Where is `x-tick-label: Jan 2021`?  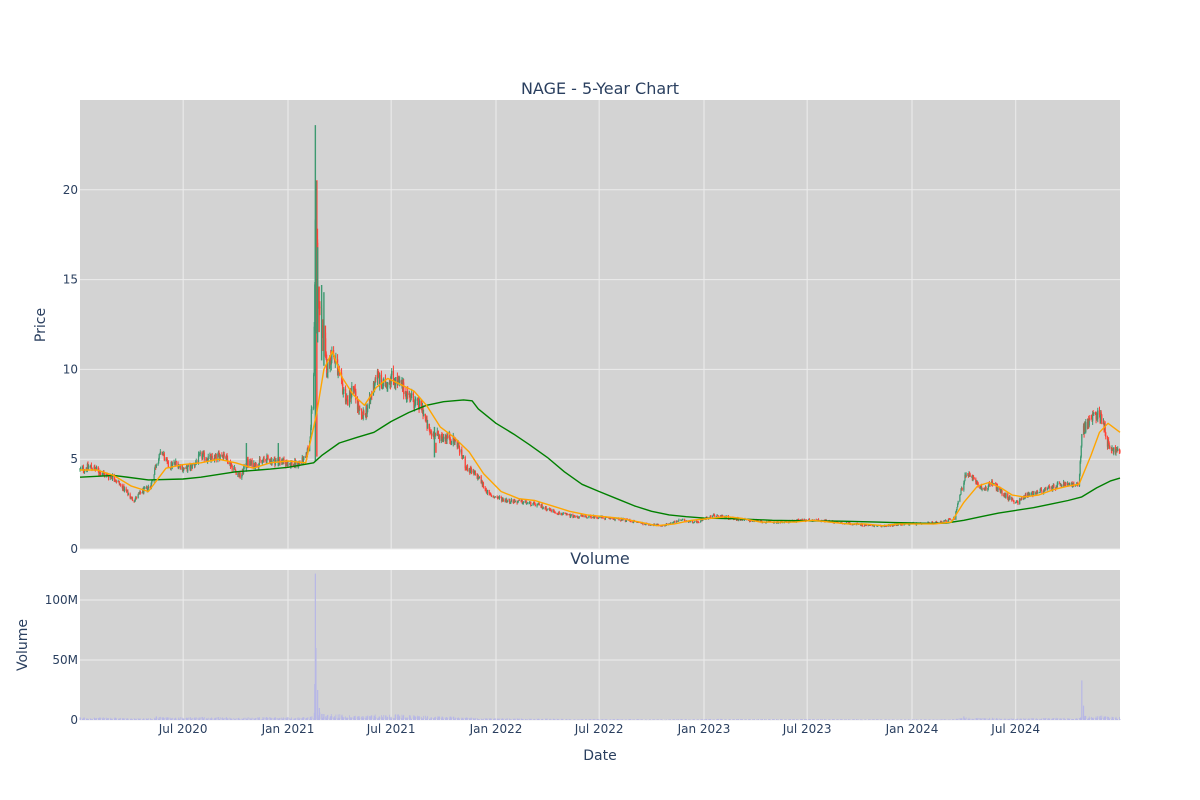
x-tick-label: Jan 2021 is located at coordinates (288, 729).